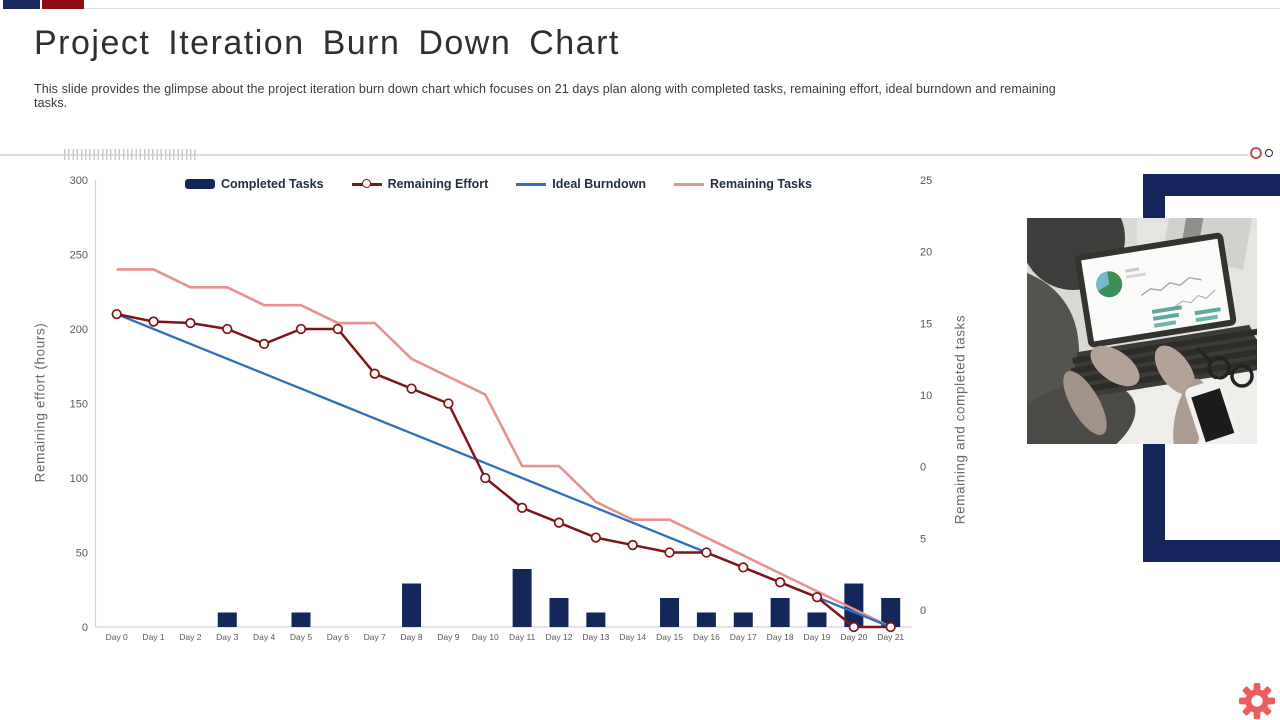 The image size is (1280, 720). Describe the element at coordinates (1256, 153) in the screenshot. I see `decor-circle-red` at that location.